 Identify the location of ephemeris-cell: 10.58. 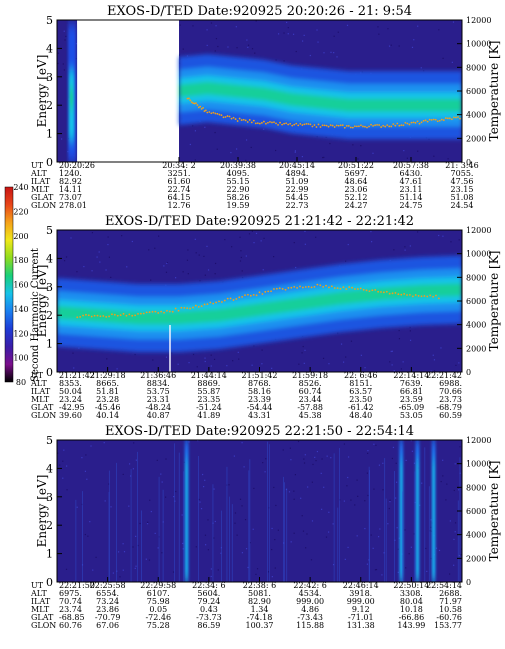
(450, 609).